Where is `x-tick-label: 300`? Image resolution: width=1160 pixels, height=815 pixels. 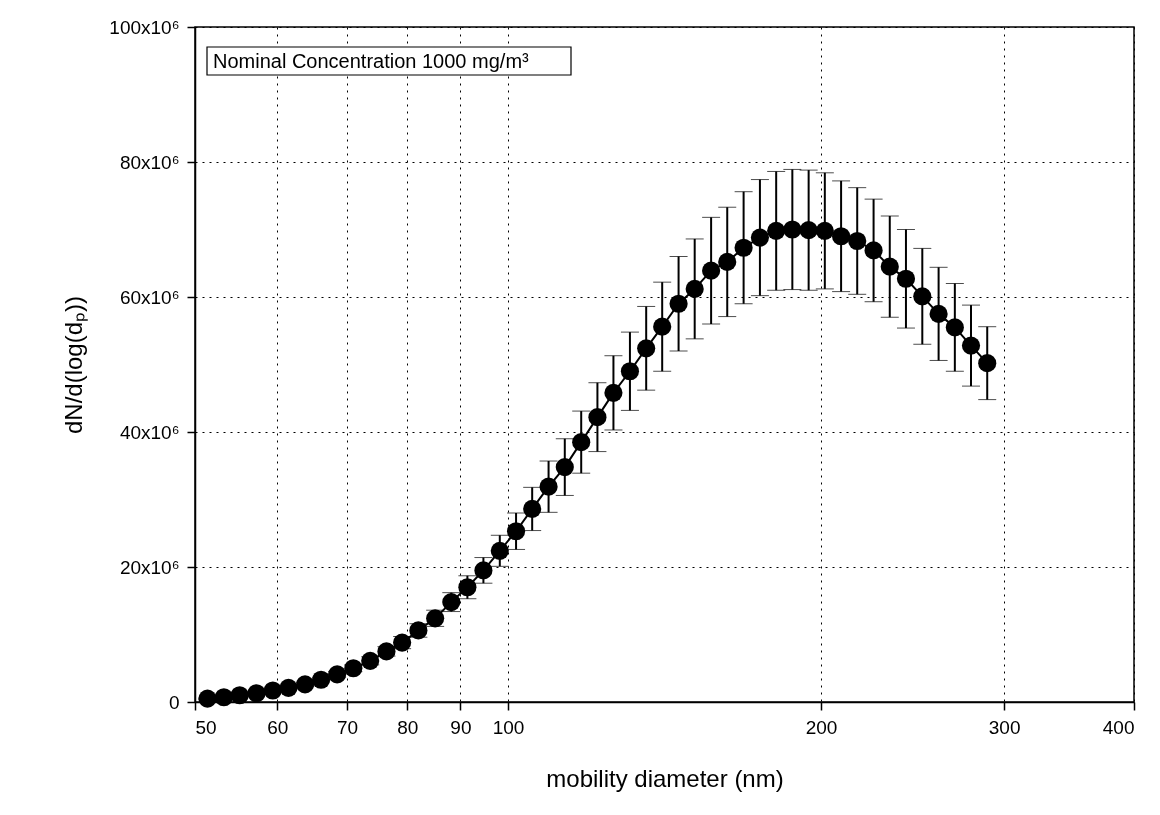 x-tick-label: 300 is located at coordinates (1004, 727).